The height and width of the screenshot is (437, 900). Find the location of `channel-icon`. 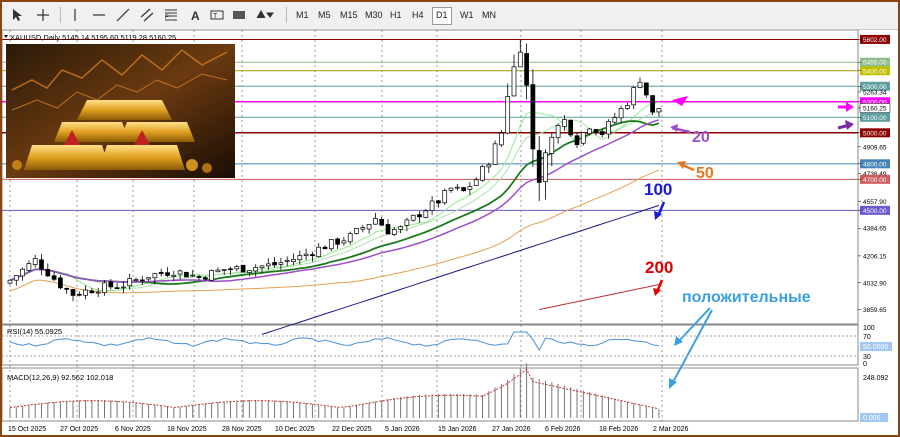

channel-icon is located at coordinates (147, 15).